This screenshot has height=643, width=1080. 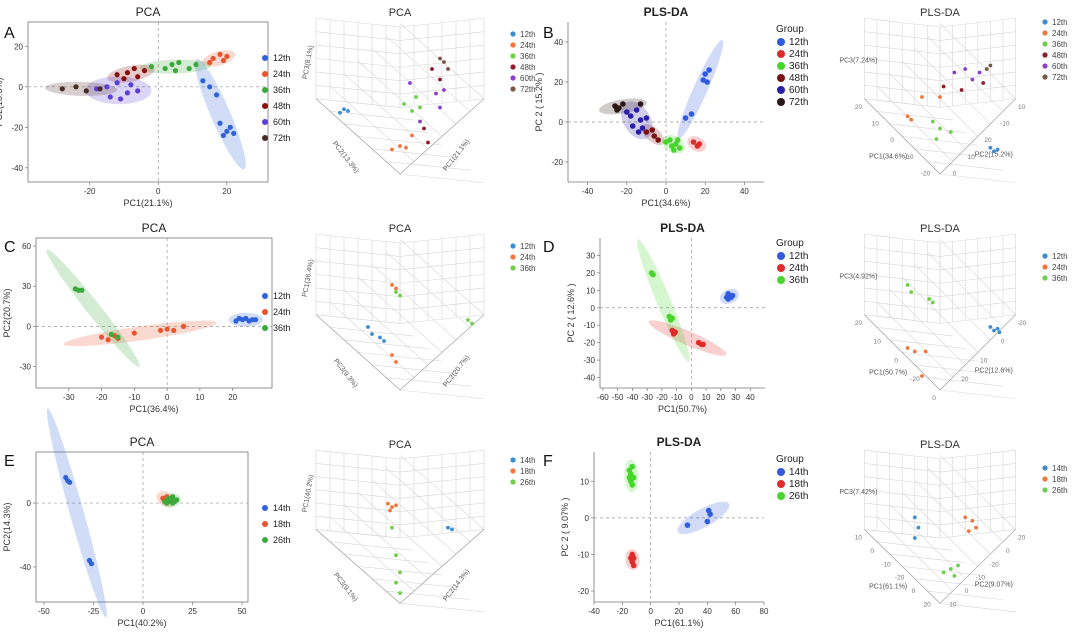 I want to click on confidence-ellipse-14th, so click(x=703, y=518).